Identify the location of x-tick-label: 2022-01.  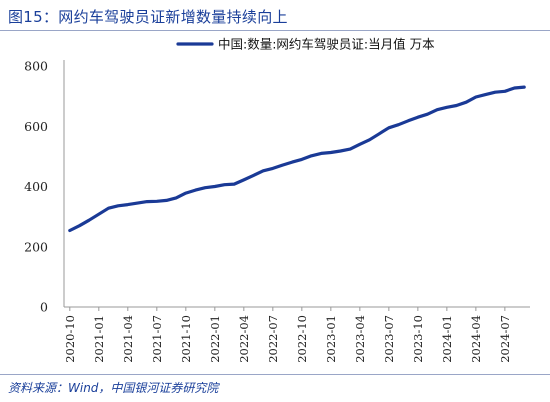
(215, 339).